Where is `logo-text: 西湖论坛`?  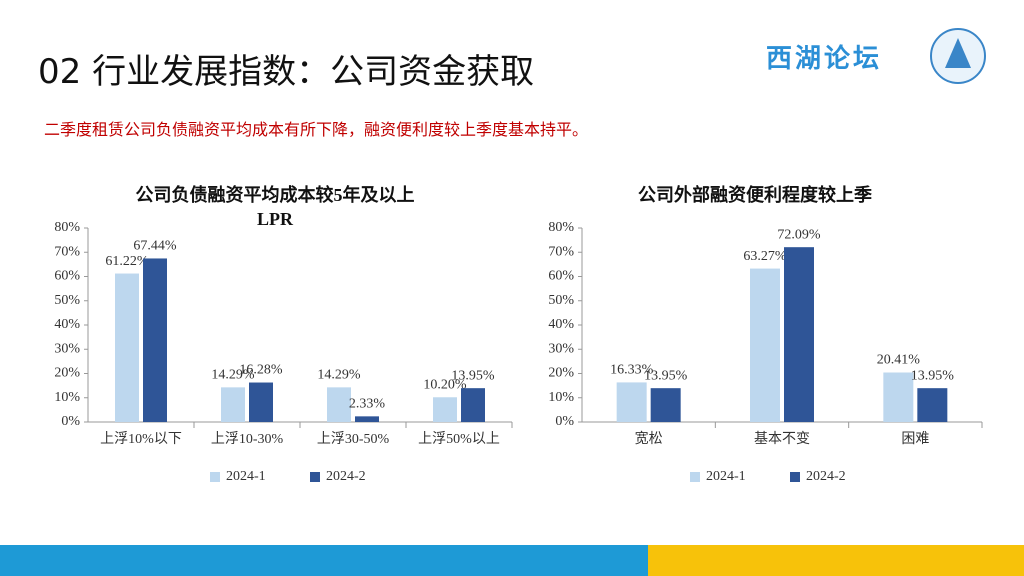
logo-text: 西湖论坛 is located at coordinates (824, 59).